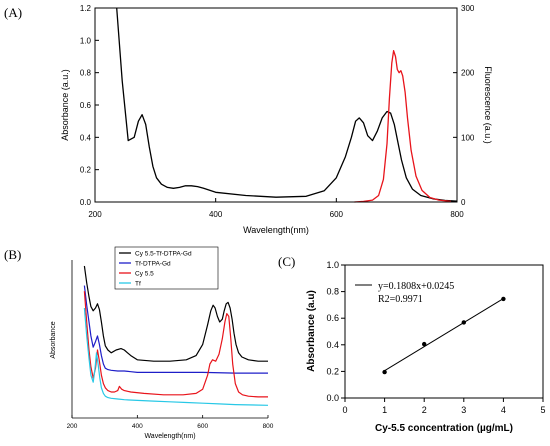  Describe the element at coordinates (403, 126) in the screenshot. I see `chart-a-fluorescence-line` at that location.